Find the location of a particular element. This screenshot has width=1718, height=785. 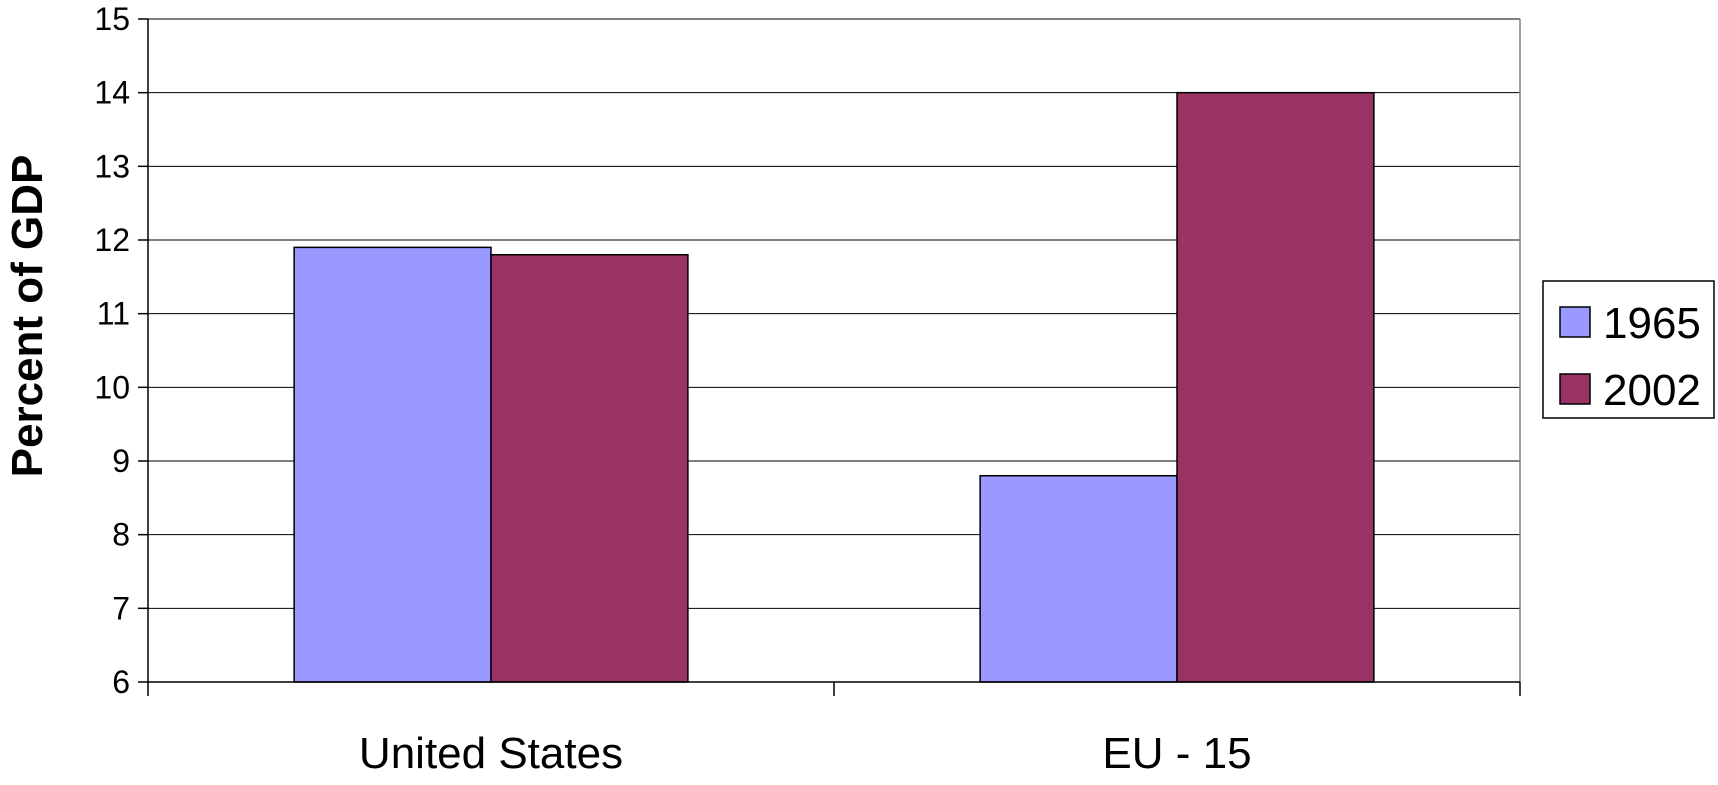

x-category-label: EU - 15 is located at coordinates (1176, 753).